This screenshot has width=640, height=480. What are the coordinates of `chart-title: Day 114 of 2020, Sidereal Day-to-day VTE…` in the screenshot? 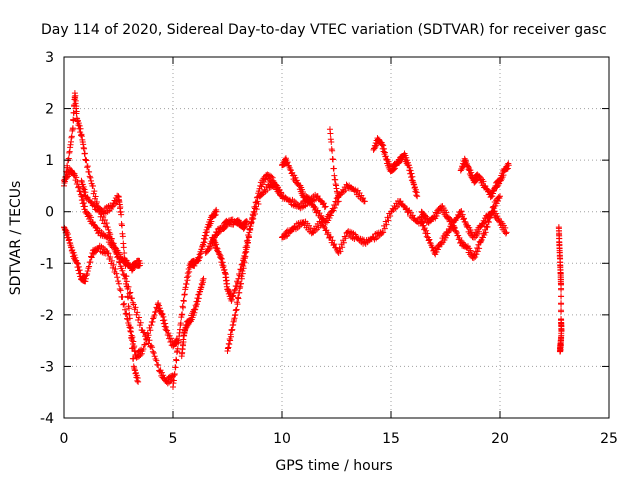 It's located at (324, 30).